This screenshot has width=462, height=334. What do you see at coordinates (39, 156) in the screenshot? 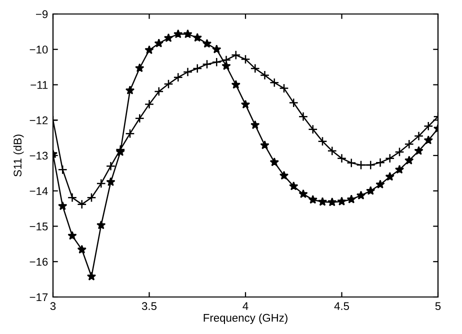
I see `y-tick-label: −13` at bounding box center [39, 156].